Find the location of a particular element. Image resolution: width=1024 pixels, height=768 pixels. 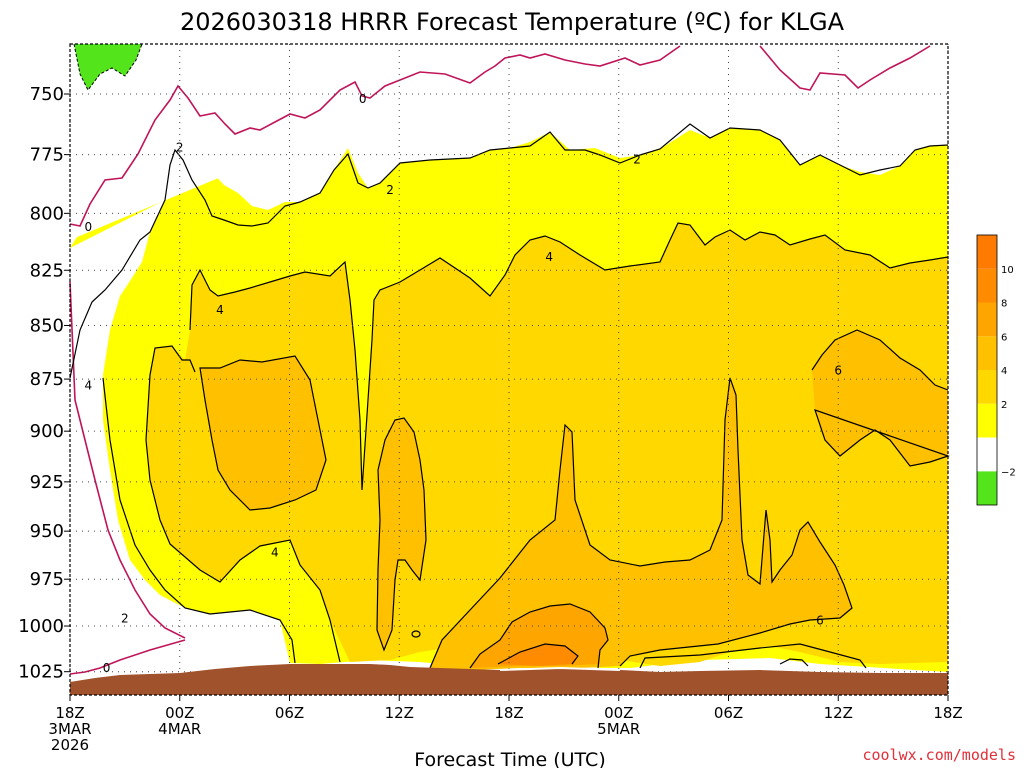

fill-above-10c is located at coordinates (538, 655).